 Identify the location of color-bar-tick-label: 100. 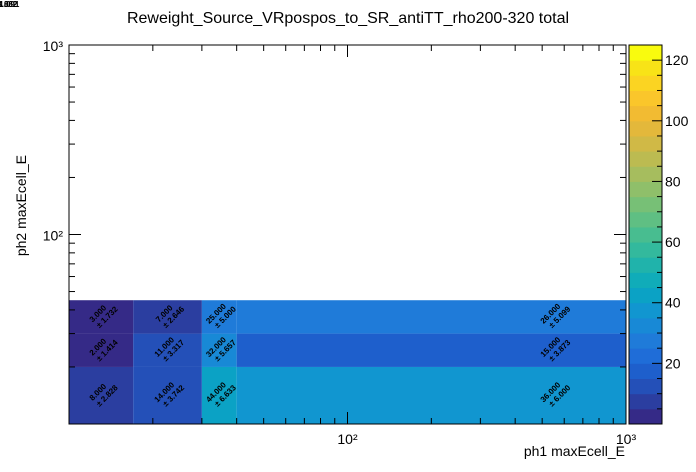
(677, 121).